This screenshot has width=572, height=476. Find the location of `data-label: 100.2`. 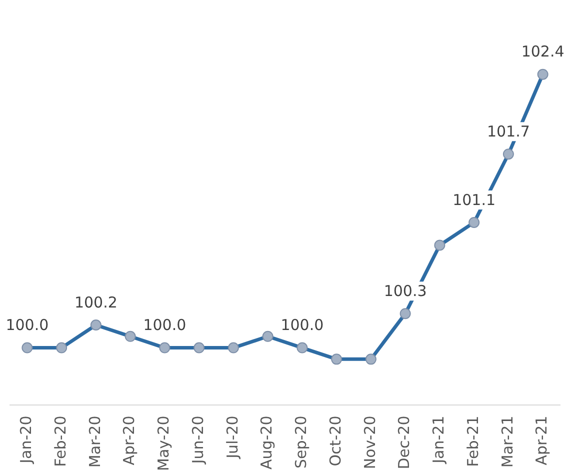

data-label: 100.2 is located at coordinates (96, 302).